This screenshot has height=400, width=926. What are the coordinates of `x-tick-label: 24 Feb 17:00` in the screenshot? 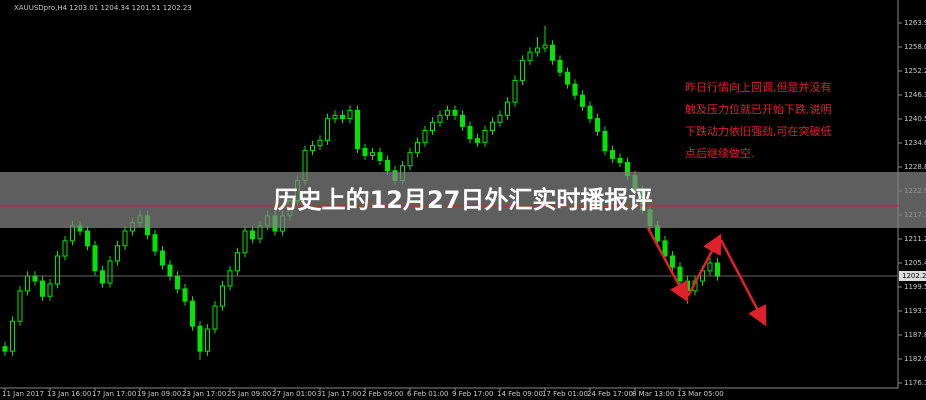 It's located at (610, 394).